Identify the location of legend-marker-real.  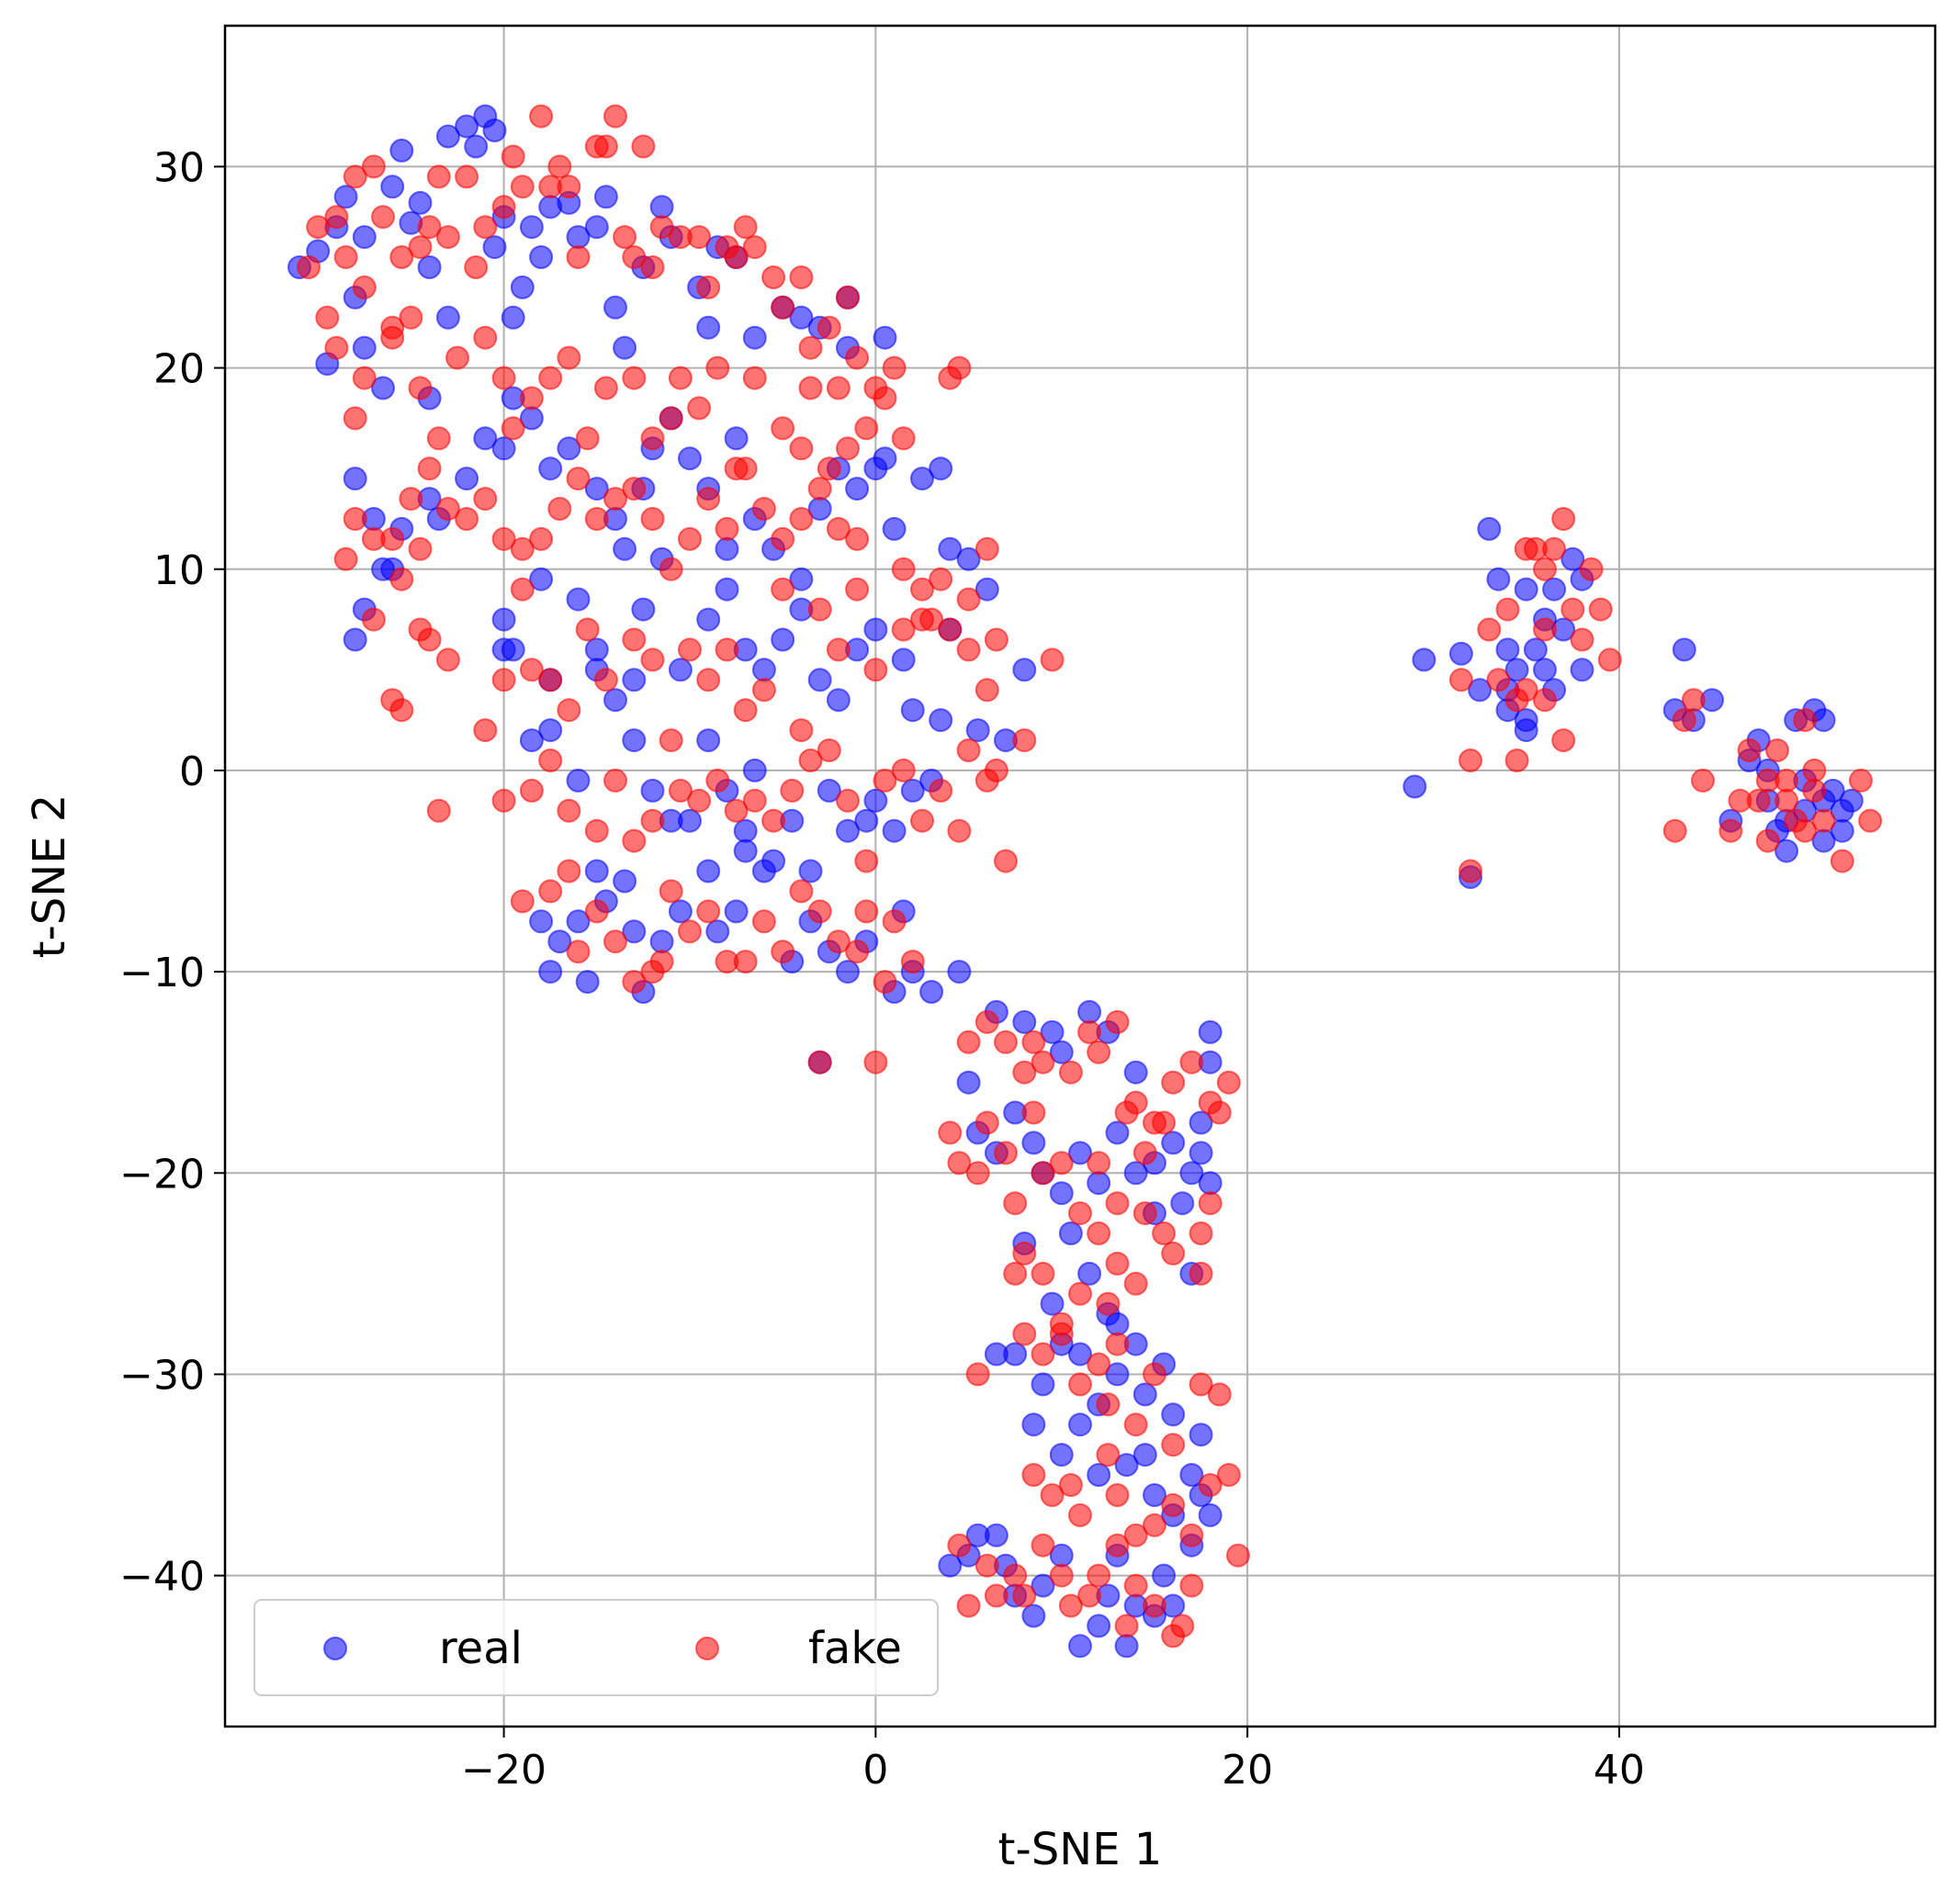
(335, 1648).